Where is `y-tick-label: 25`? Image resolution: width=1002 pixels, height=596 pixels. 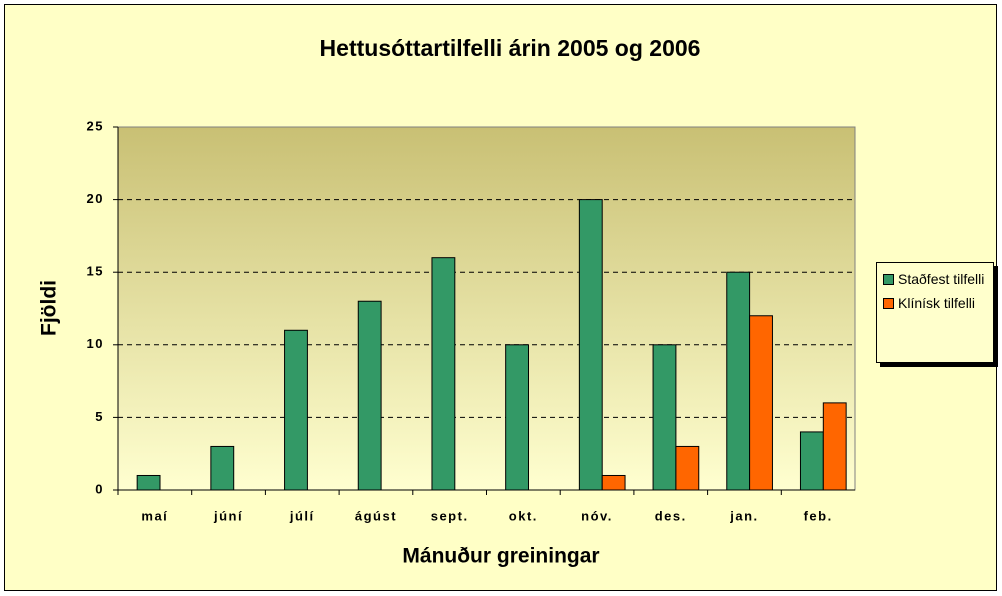
y-tick-label: 25 is located at coordinates (95, 125).